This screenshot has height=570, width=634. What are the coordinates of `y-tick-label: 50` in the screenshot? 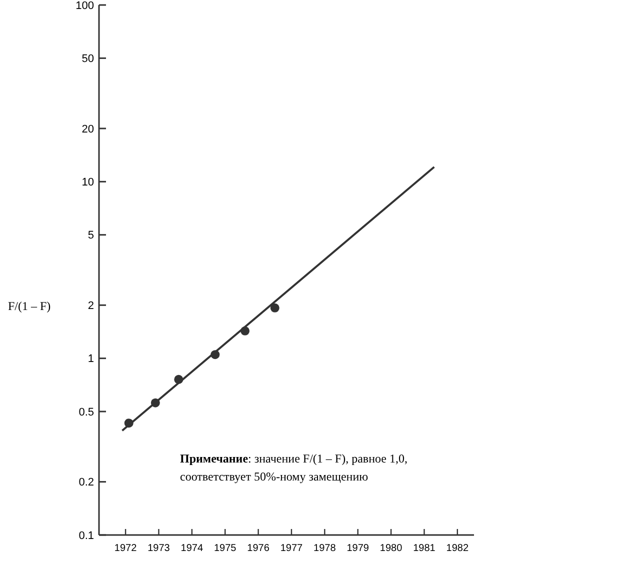 It's located at (88, 59).